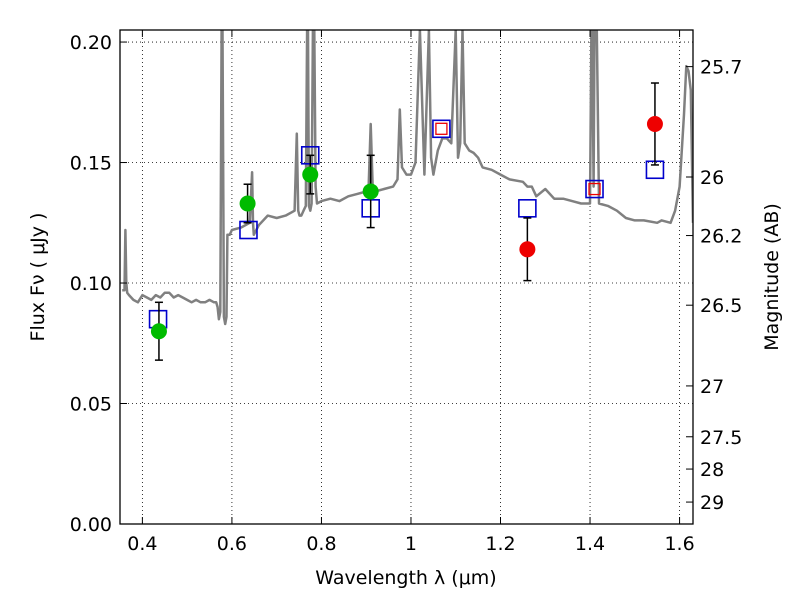 This screenshot has width=800, height=600. Describe the element at coordinates (721, 237) in the screenshot. I see `right-tick-label: 26.2` at that location.